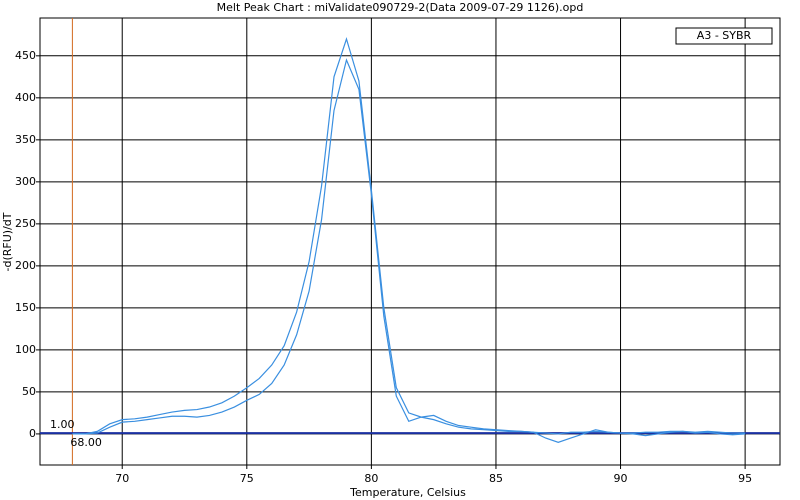 Image resolution: width=800 pixels, height=500 pixels. Describe the element at coordinates (32, 433) in the screenshot. I see `y-tick-label: 0` at that location.